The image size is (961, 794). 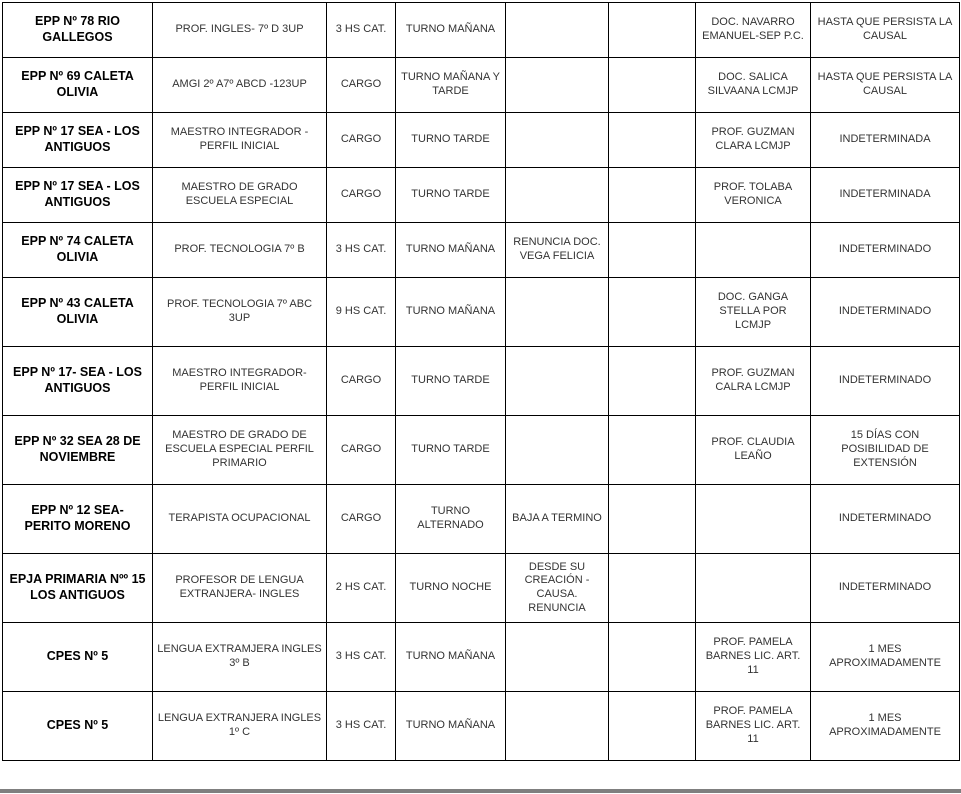 I want to click on cell-shift: TURNO MAÑANA Y TARDE, so click(x=450, y=85).